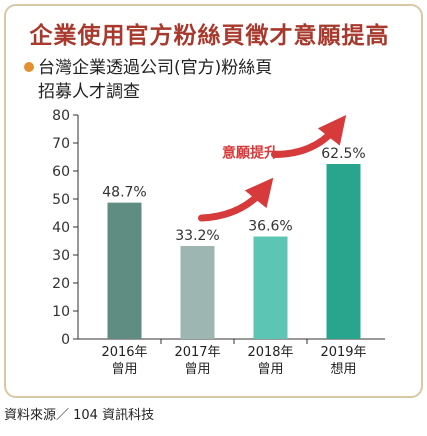  What do you see at coordinates (79, 415) in the screenshot?
I see `source-note: 資料來源／ 104 資訊科技` at bounding box center [79, 415].